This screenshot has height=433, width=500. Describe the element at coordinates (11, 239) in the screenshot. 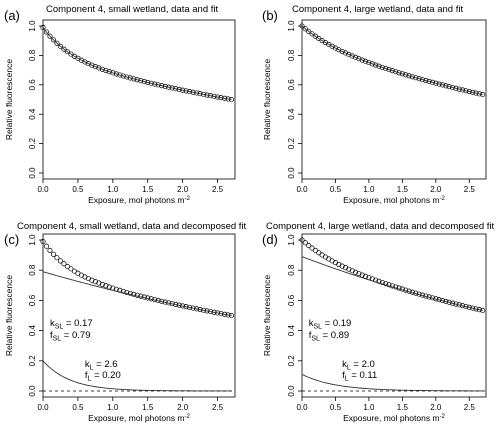

I see `panel-label: (c)` at that location.